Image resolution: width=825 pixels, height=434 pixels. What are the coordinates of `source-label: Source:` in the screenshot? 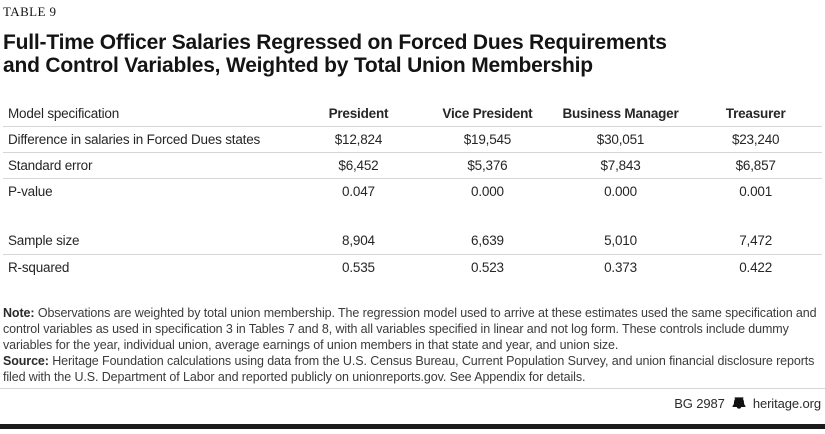 It's located at (26, 361).